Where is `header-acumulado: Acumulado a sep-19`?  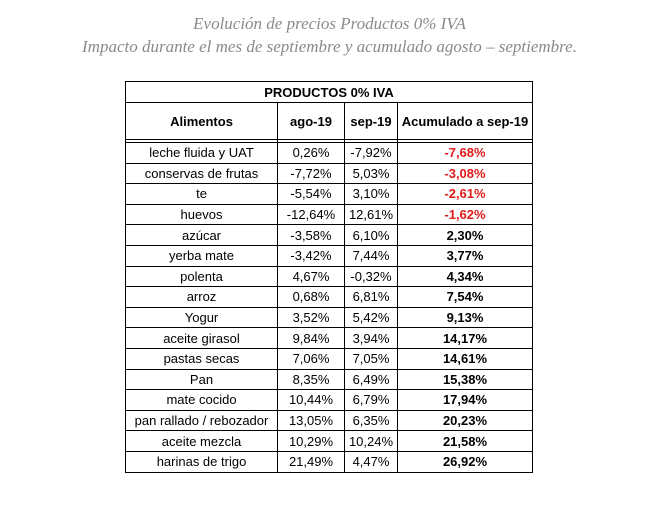
header-acumulado: Acumulado a sep-19 is located at coordinates (465, 121).